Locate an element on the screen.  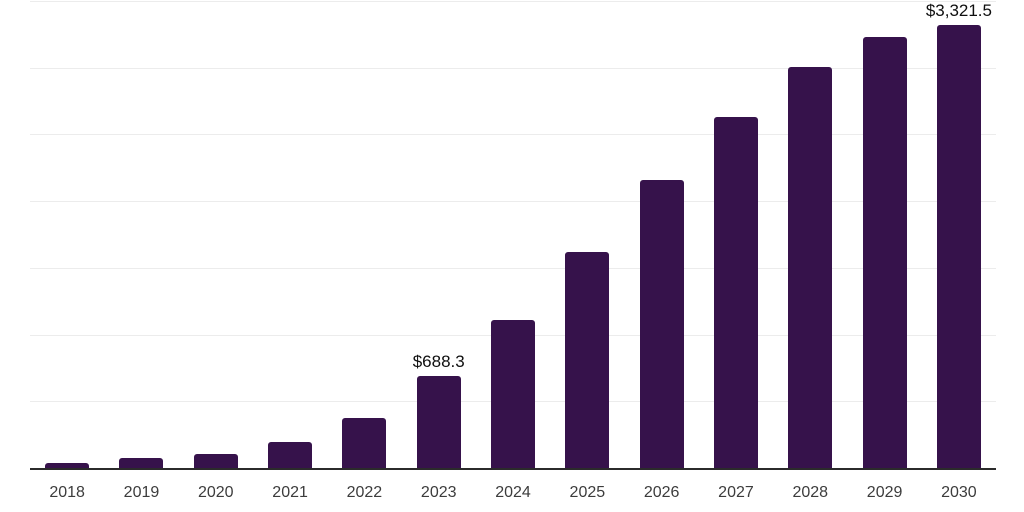
data-label-2030: $3,321.5 is located at coordinates (958, 10).